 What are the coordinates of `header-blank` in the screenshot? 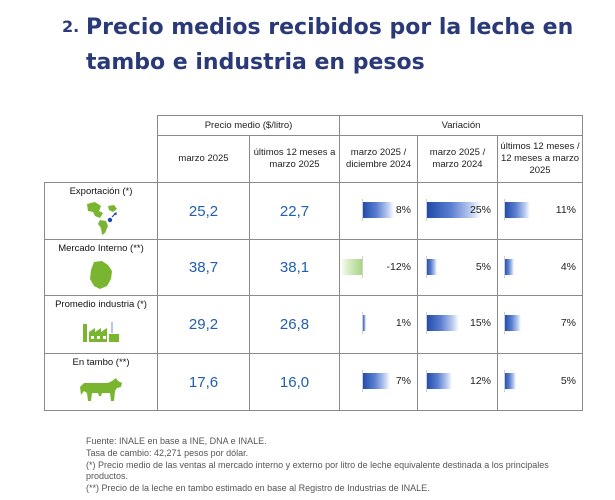 It's located at (101, 126).